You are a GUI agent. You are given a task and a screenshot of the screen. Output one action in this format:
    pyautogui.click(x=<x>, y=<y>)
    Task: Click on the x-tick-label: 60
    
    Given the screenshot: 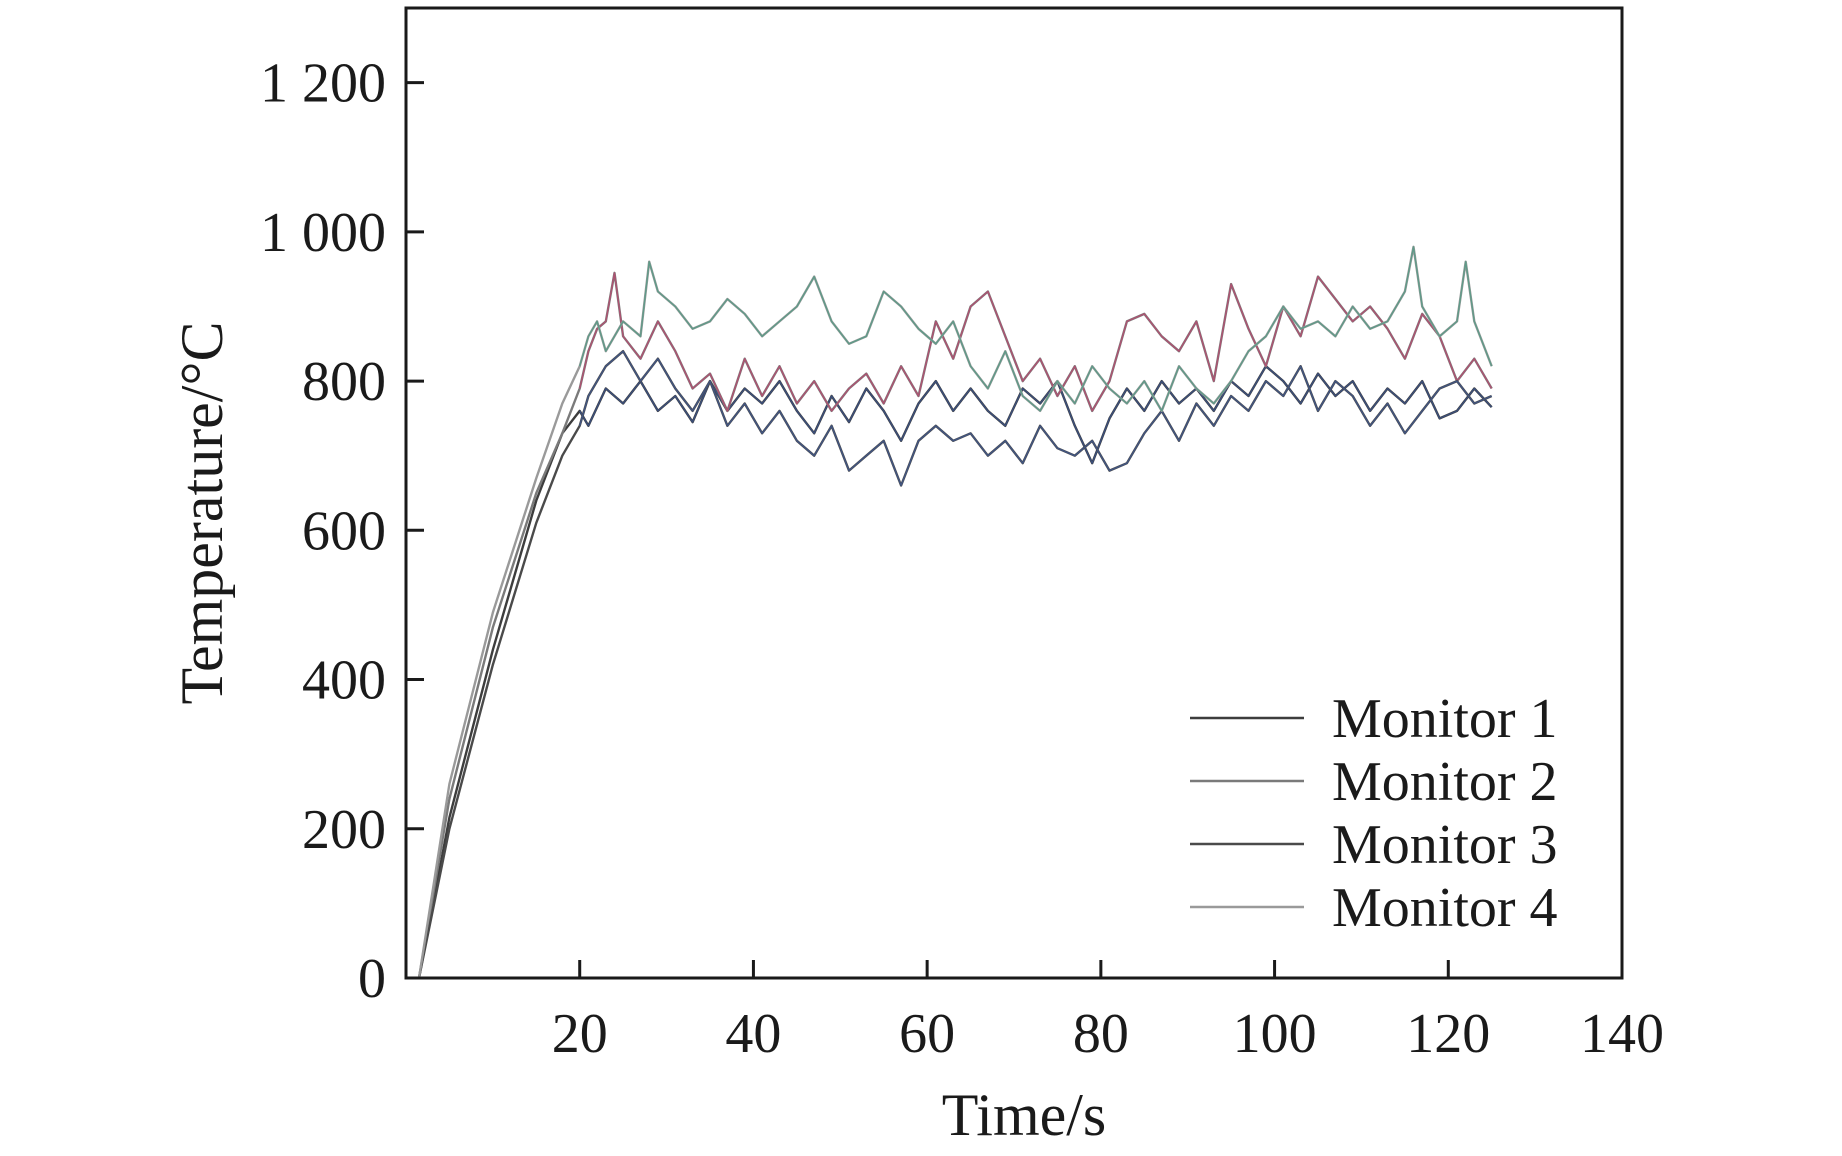 What is the action you would take?
    pyautogui.click(x=927, y=1034)
    